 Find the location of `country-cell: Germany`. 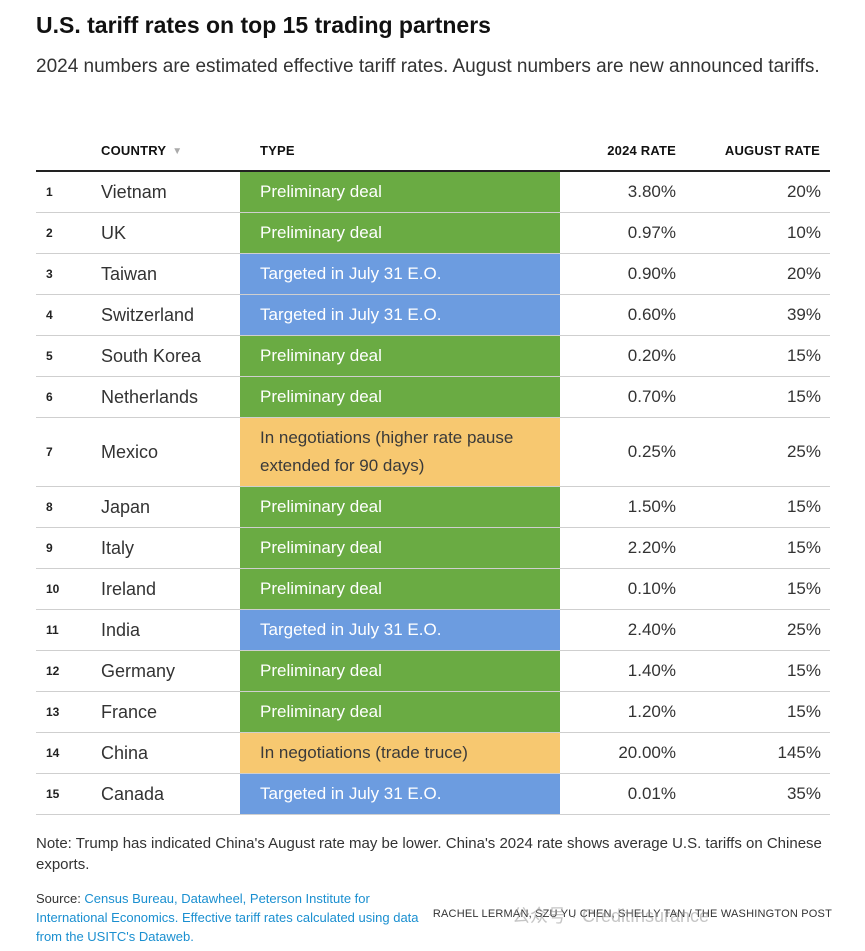

country-cell: Germany is located at coordinates (138, 670).